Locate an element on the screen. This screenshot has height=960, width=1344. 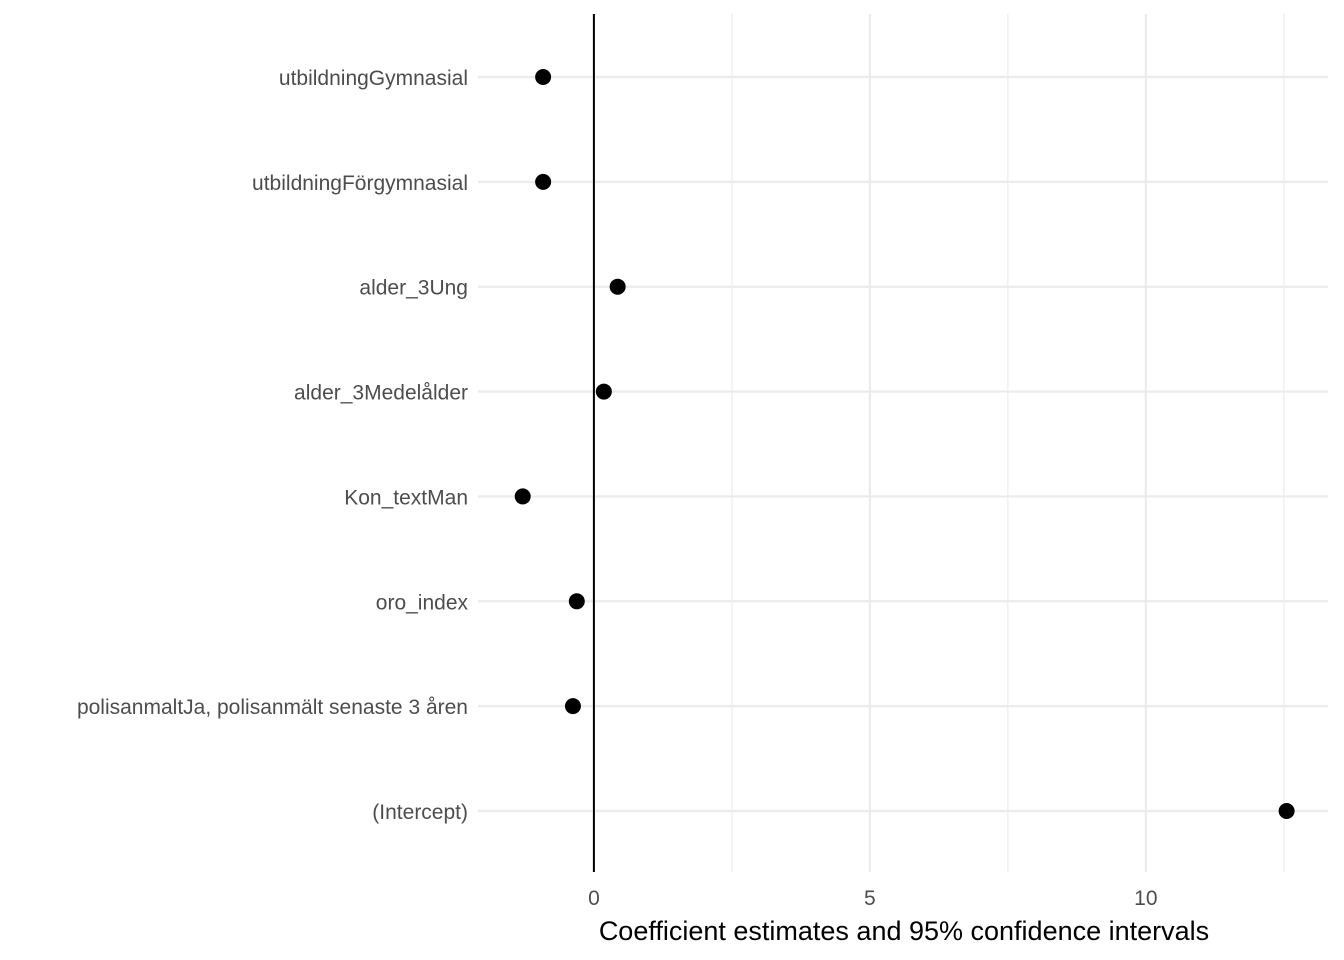
x-tick-label: 10 is located at coordinates (1145, 898).